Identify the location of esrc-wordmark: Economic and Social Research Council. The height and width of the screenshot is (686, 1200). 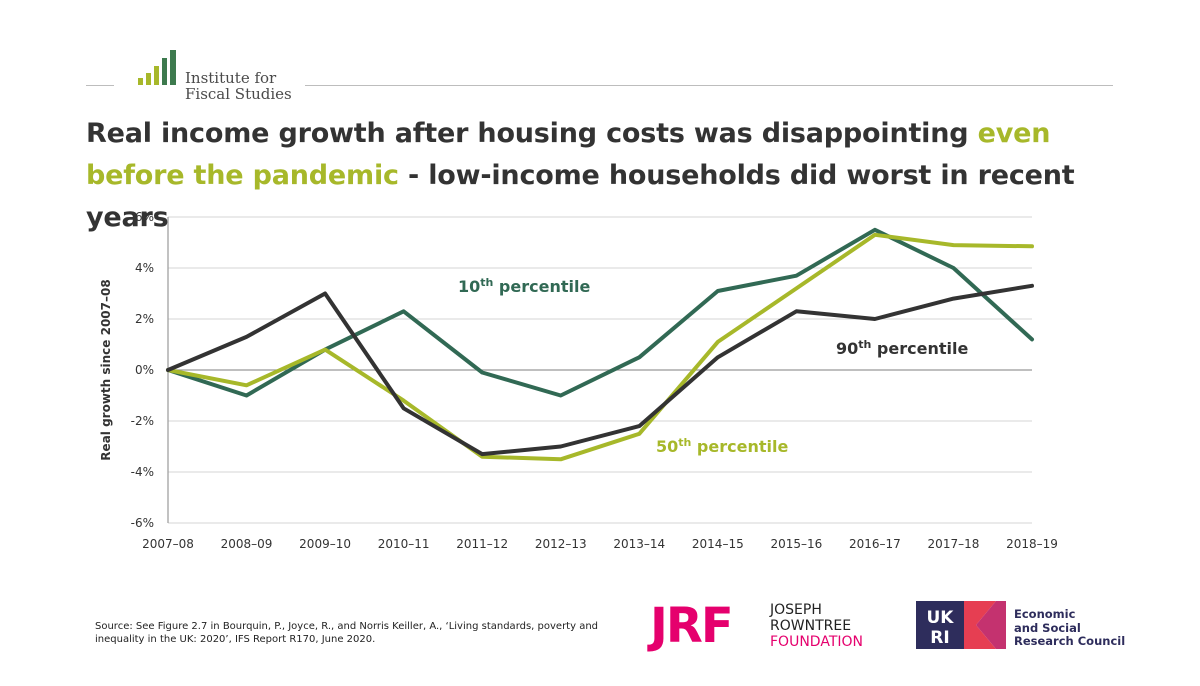
(1070, 628).